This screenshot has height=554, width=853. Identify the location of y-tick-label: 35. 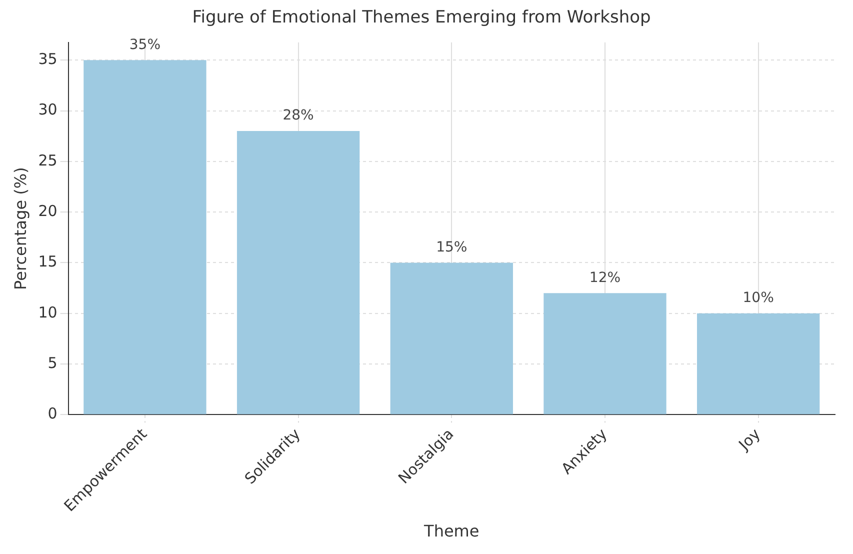
(48, 59).